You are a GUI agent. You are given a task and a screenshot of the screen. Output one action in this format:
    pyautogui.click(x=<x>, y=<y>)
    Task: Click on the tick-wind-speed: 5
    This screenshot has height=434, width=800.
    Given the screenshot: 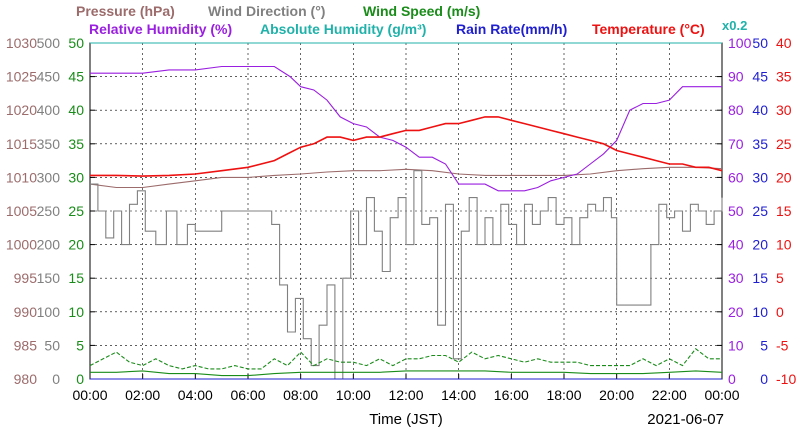 What is the action you would take?
    pyautogui.click(x=80, y=345)
    